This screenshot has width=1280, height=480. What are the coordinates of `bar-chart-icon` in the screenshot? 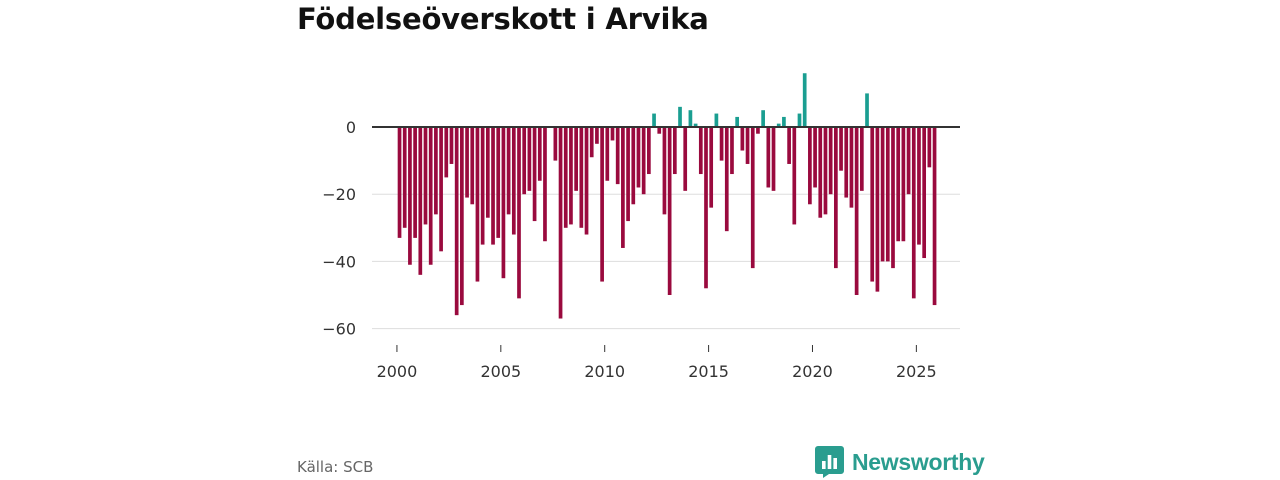 It's located at (829, 462).